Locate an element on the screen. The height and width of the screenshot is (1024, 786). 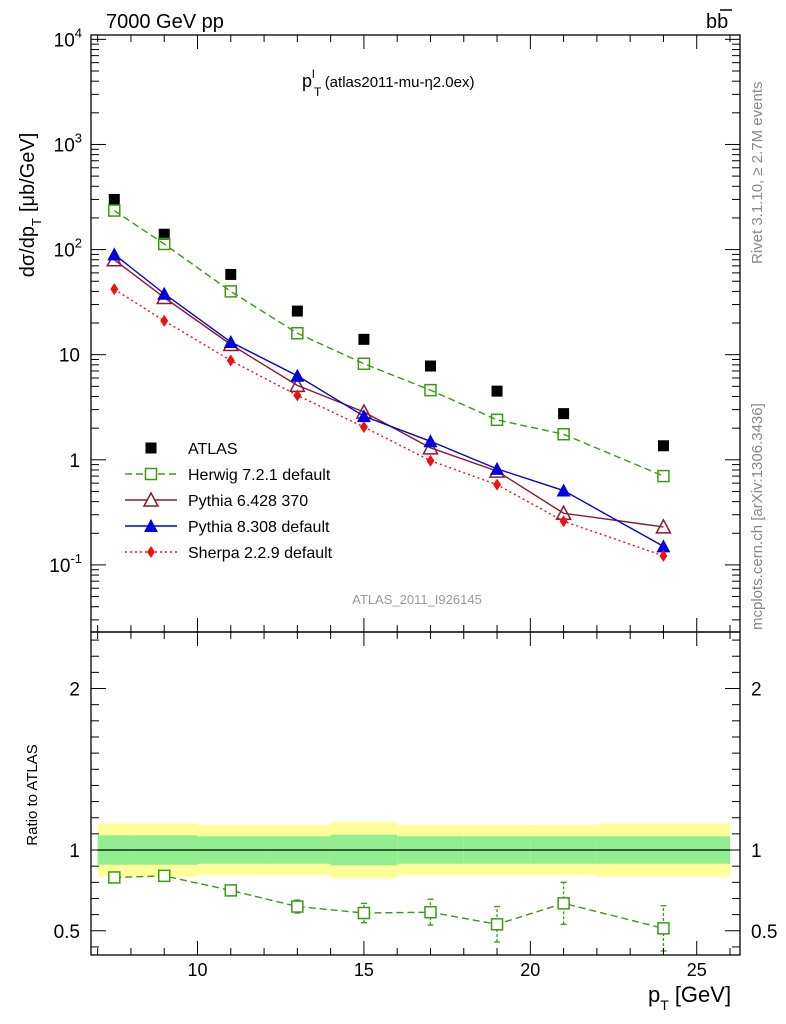
xlabel-main: p is located at coordinates (654, 994).